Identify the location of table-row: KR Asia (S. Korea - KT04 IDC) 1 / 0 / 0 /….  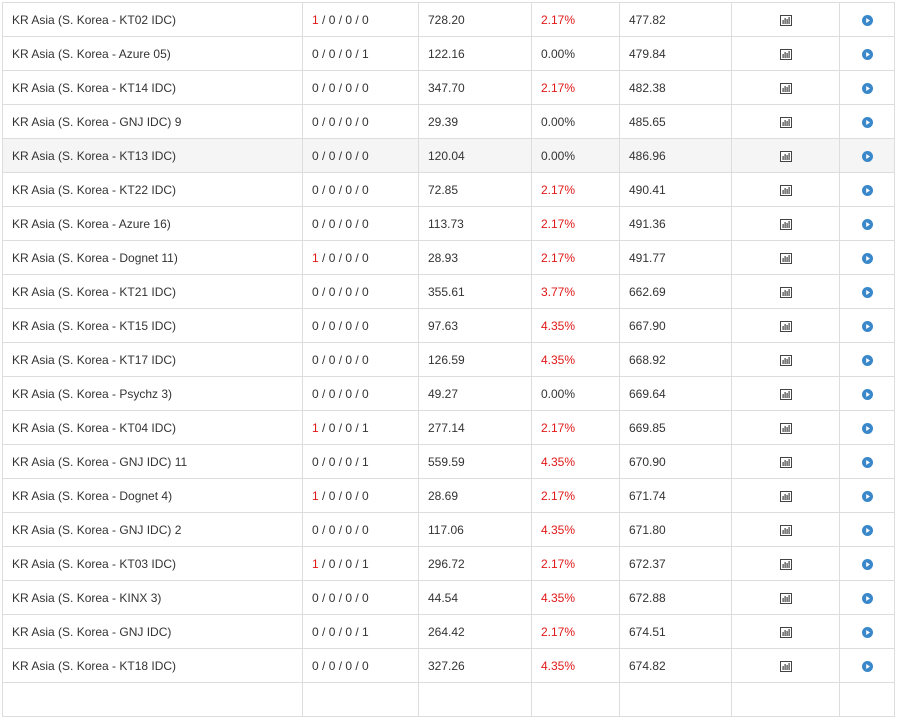
(448, 427).